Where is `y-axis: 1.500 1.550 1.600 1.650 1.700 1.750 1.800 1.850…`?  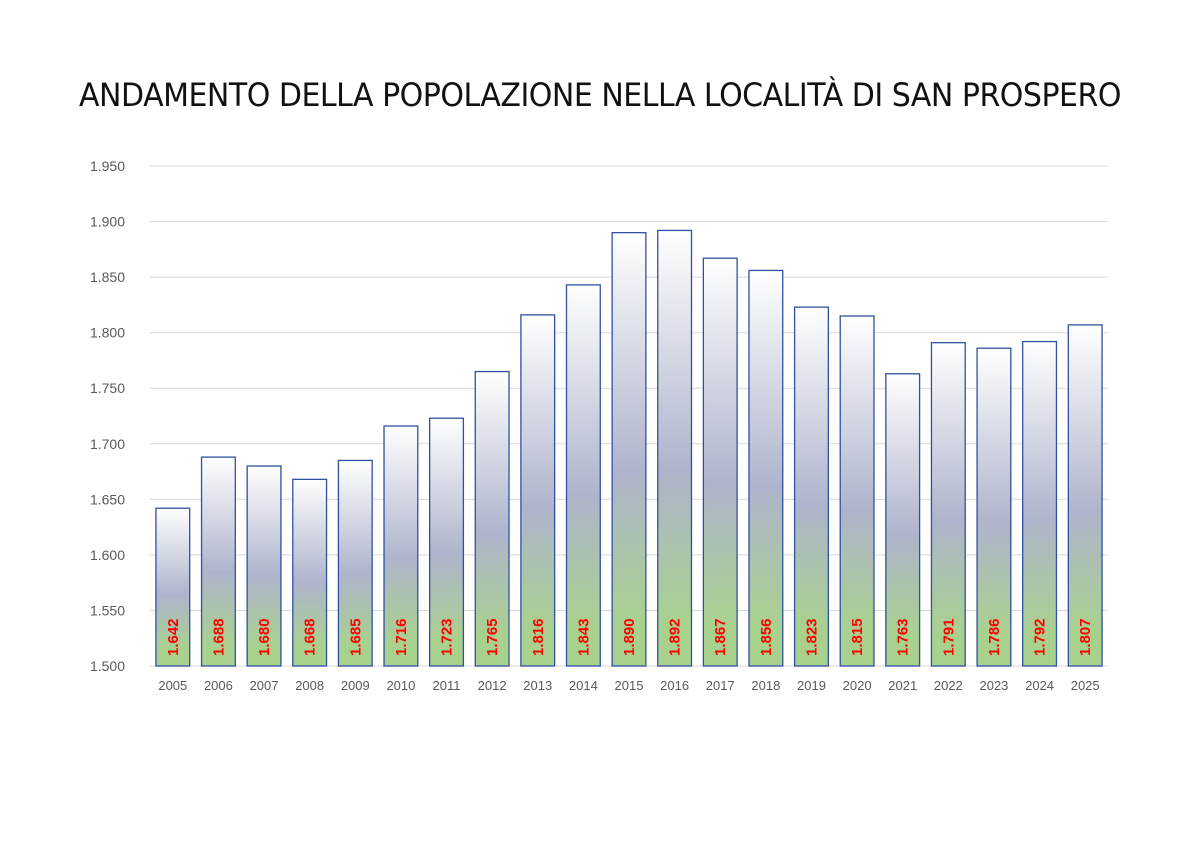 y-axis: 1.500 1.550 1.600 1.650 1.700 1.750 1.800 1.850… is located at coordinates (107, 416).